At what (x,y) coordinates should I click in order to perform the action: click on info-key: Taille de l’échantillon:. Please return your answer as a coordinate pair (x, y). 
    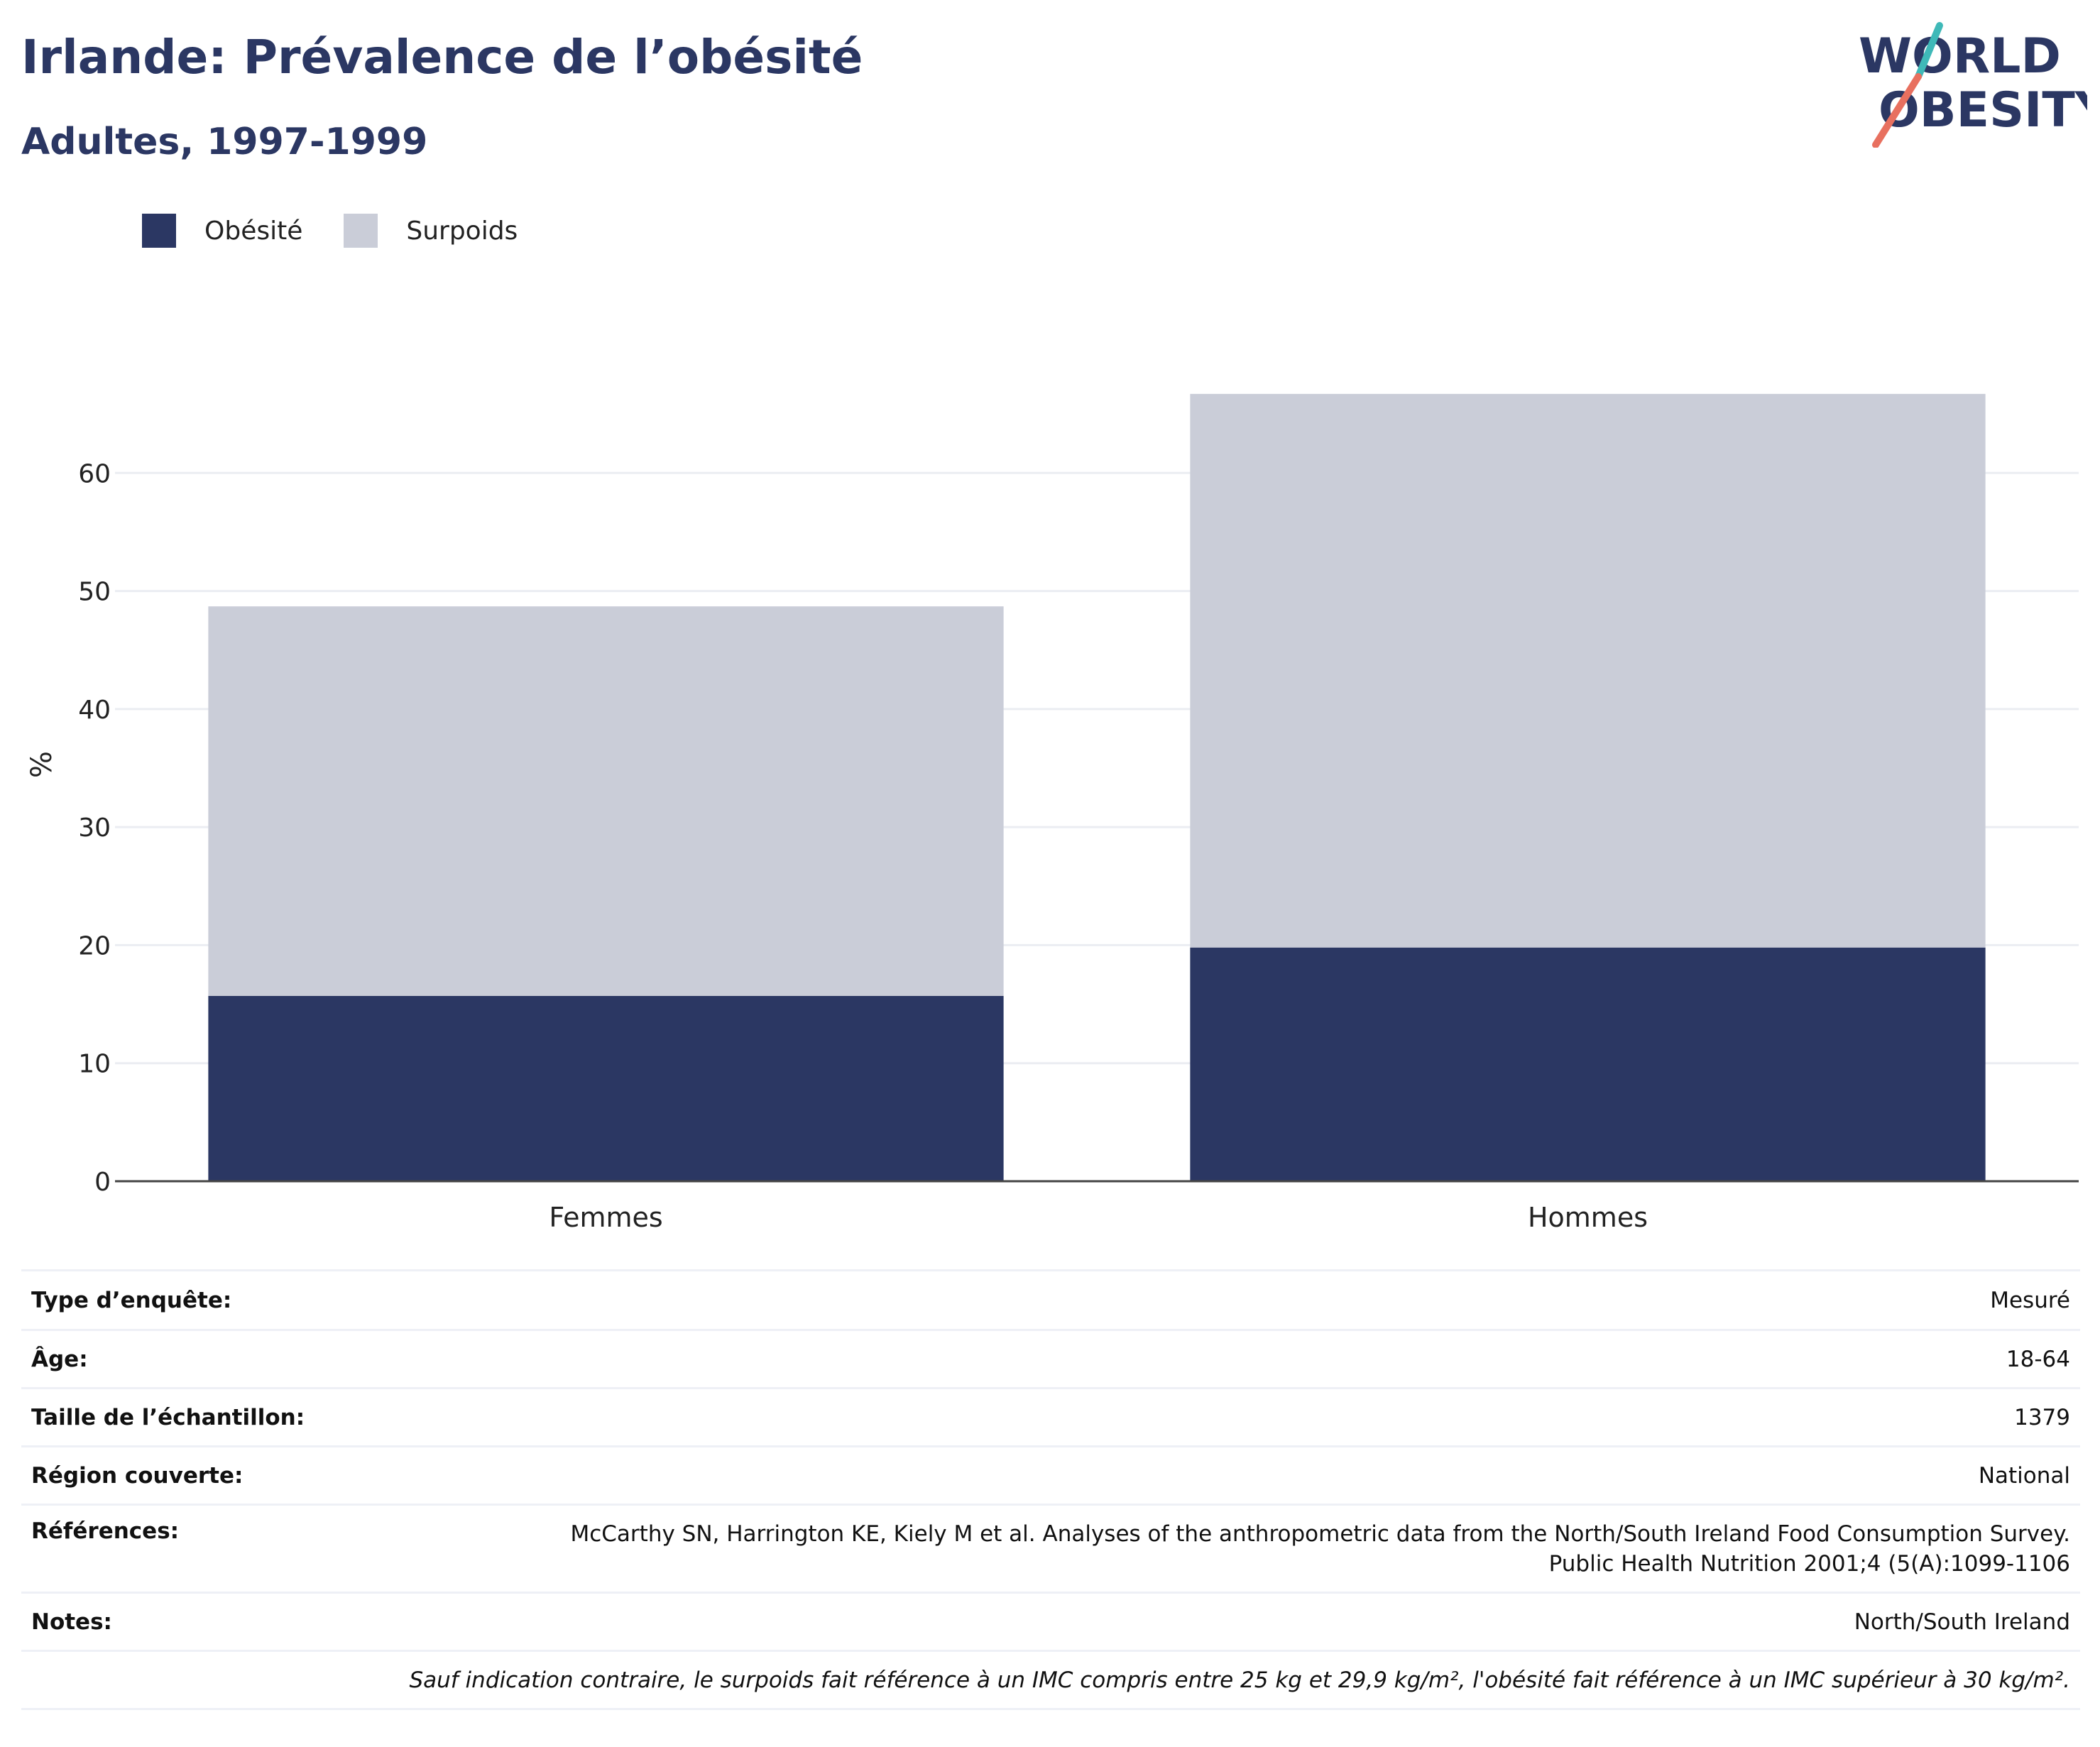
    Looking at the image, I should click on (188, 1417).